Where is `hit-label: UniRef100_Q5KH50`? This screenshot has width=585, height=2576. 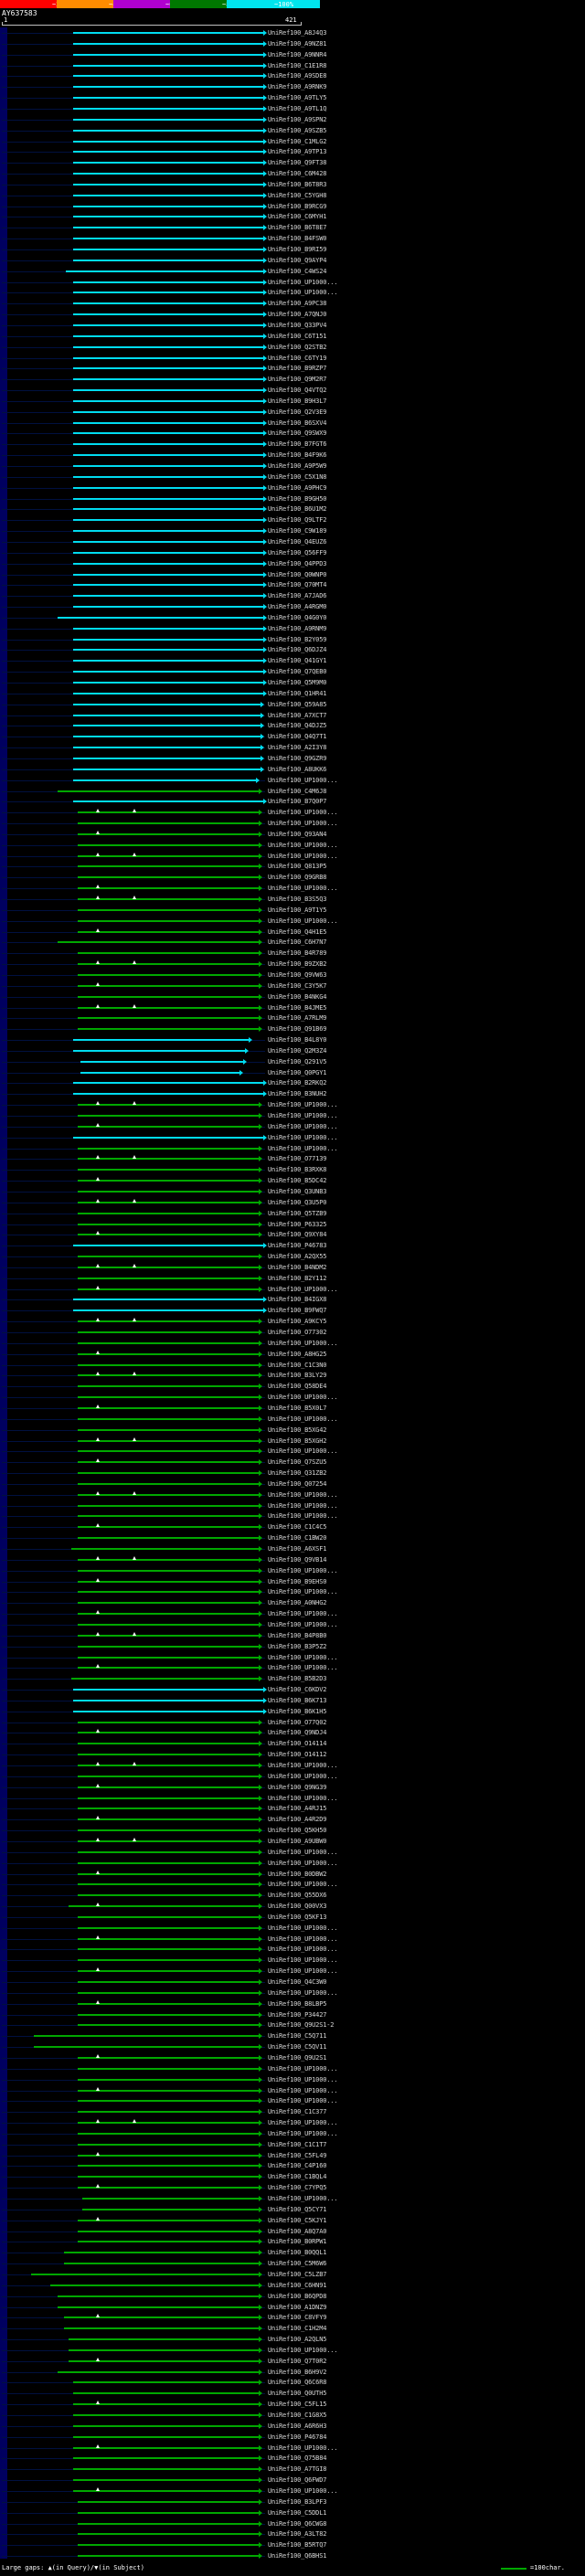
hit-label: UniRef100_Q5KH50 is located at coordinates (298, 1831).